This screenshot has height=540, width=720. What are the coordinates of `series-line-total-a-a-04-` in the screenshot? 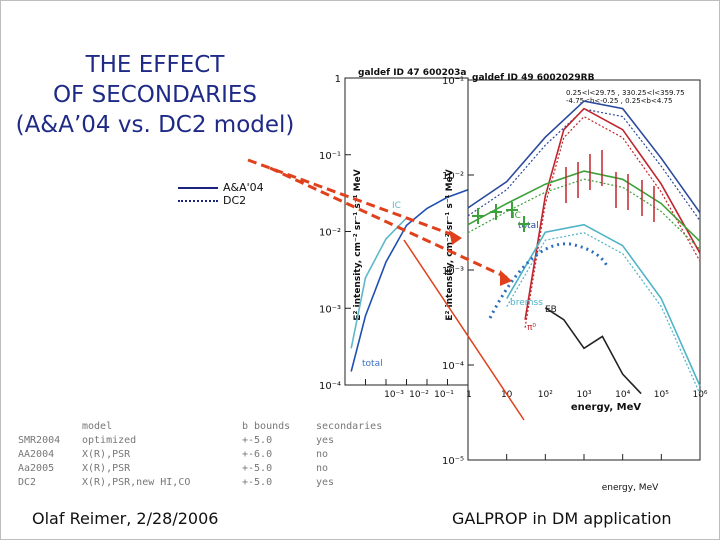 It's located at (584, 157).